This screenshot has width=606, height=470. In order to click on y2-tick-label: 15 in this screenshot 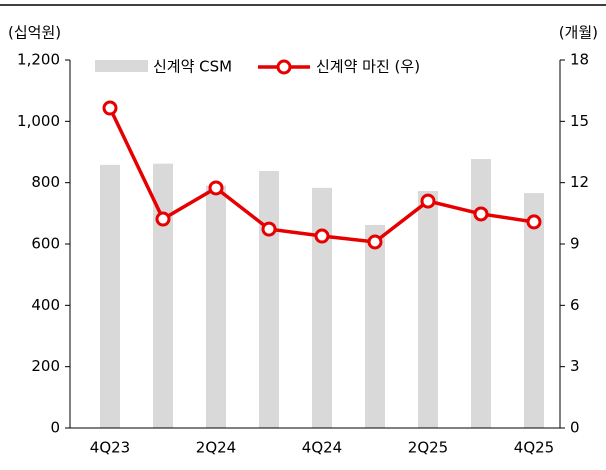, I will do `click(579, 121)`.